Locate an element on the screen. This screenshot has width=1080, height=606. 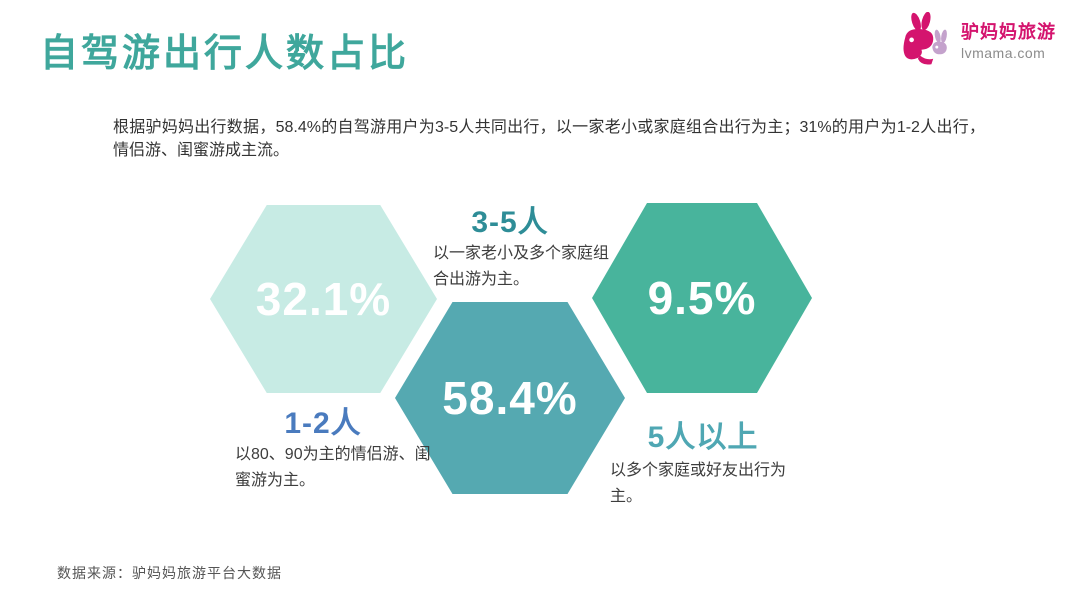
label-5-plus: 5人以上 is located at coordinates (703, 437).